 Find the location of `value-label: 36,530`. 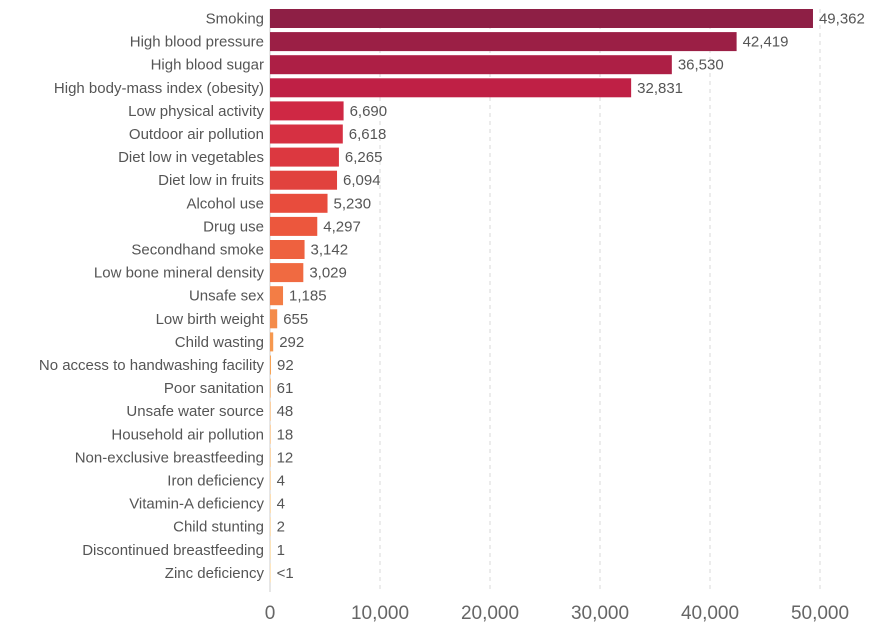

value-label: 36,530 is located at coordinates (701, 65).